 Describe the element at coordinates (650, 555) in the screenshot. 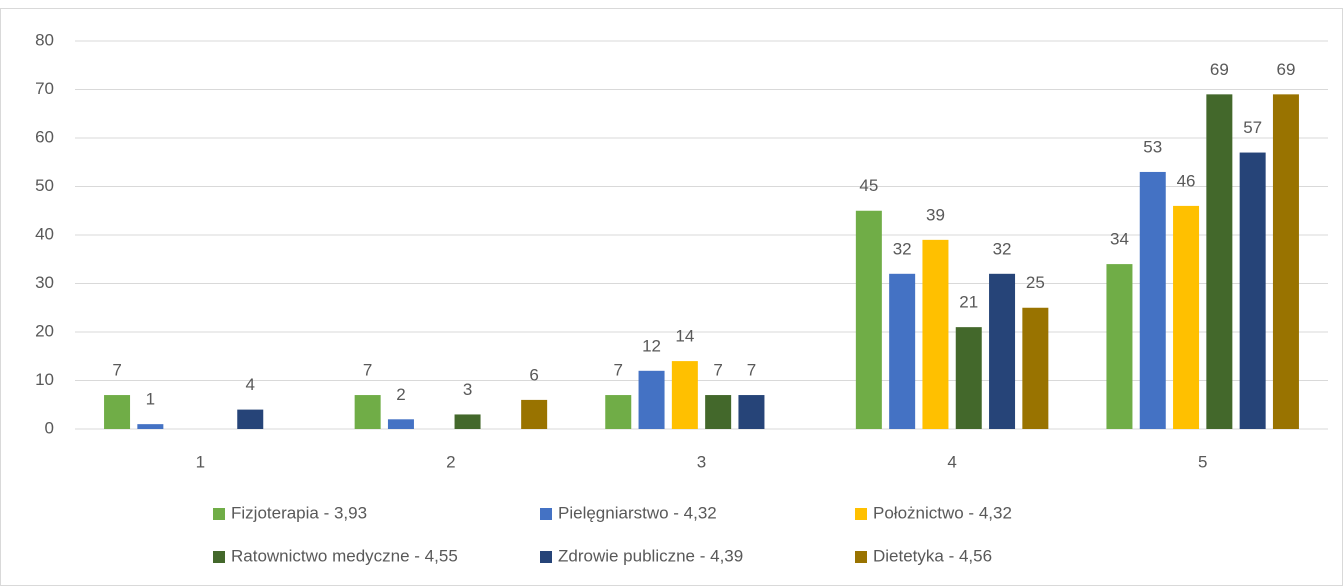

I see `legend-label: Zdrowie publiczne - 4,39` at that location.